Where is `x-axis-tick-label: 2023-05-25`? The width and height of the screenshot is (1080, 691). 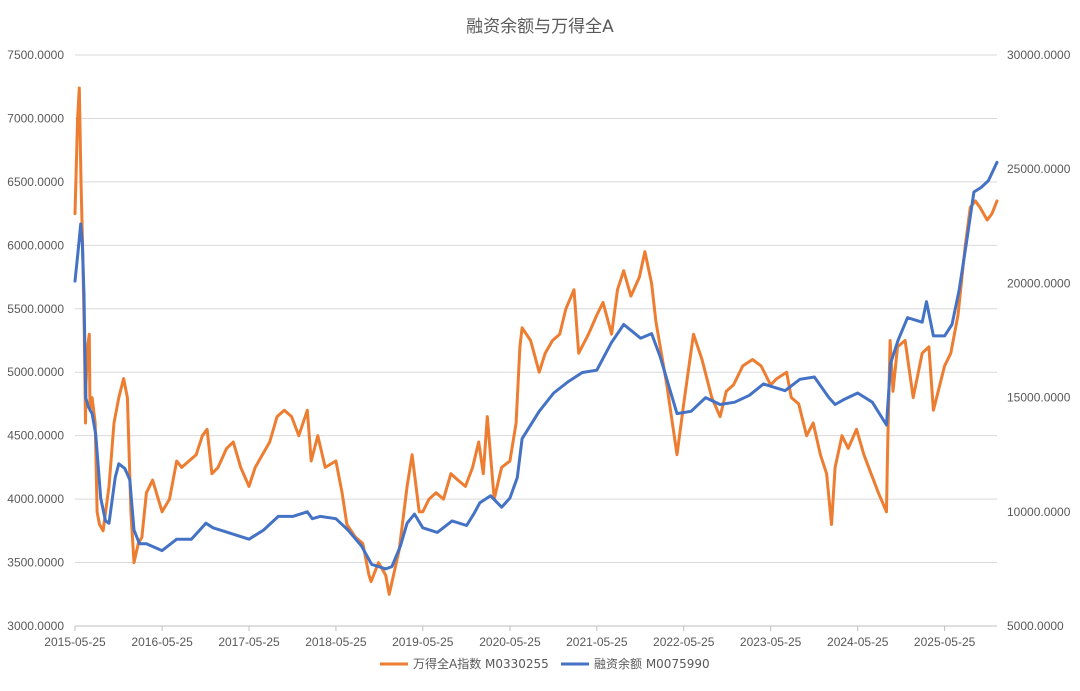
x-axis-tick-label: 2023-05-25 is located at coordinates (771, 642).